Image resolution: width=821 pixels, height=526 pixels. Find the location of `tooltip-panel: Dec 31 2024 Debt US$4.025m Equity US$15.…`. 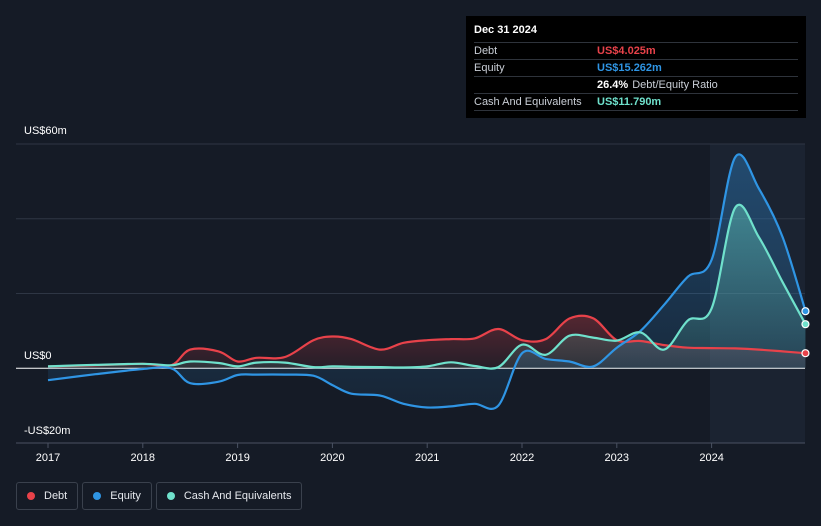

tooltip-panel: Dec 31 2024 Debt US$4.025m Equity US$15.… is located at coordinates (636, 67).